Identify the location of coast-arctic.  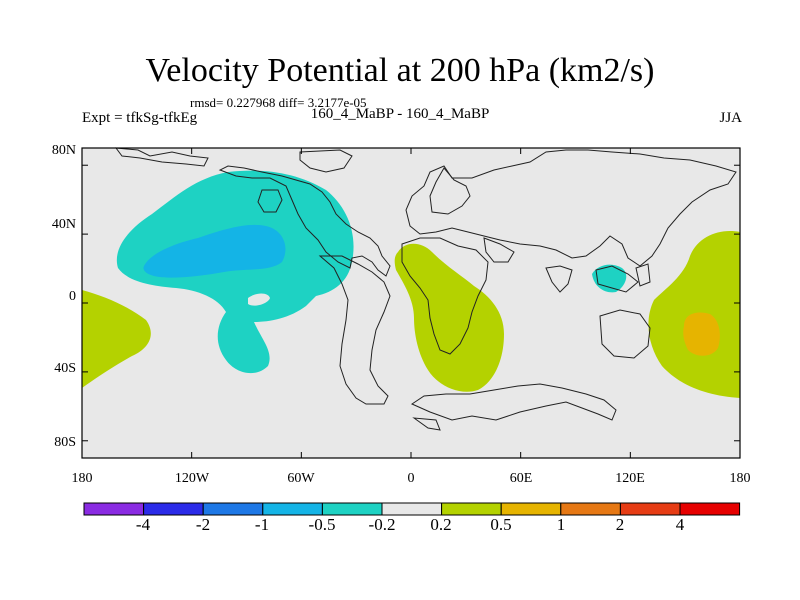
(161, 157).